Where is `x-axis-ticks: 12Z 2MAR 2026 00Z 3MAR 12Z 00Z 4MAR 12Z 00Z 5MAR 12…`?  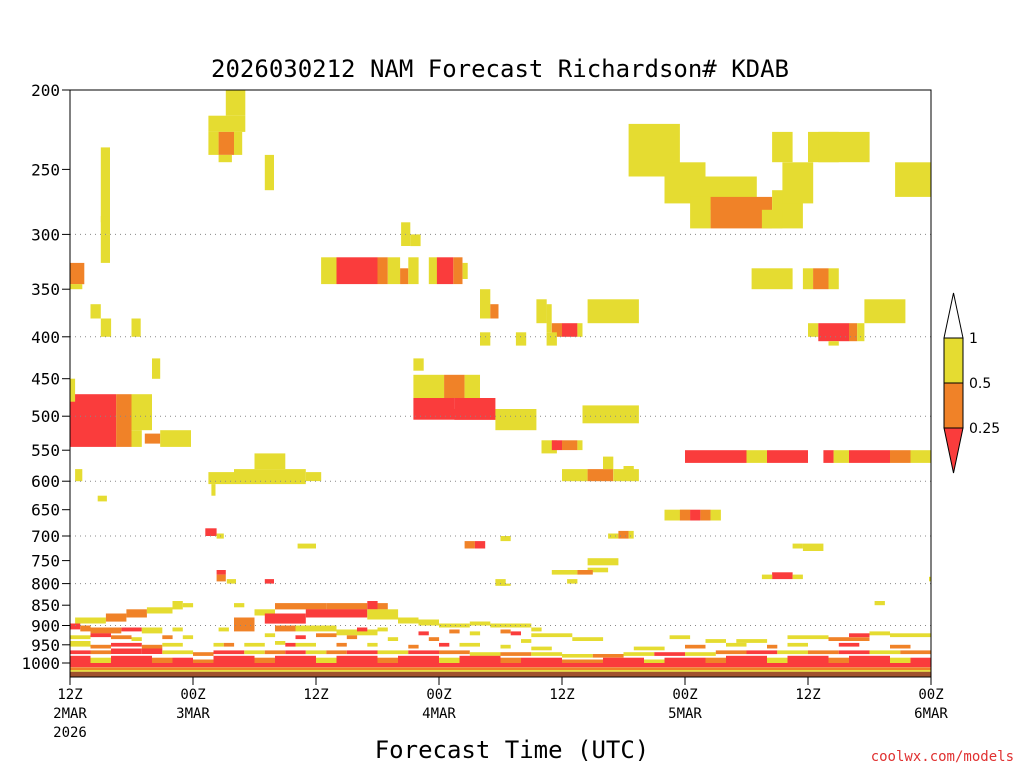 x-axis-ticks: 12Z 2MAR 2026 00Z 3MAR 12Z 00Z 4MAR 12Z 00Z 5MAR 12… is located at coordinates (500, 709).